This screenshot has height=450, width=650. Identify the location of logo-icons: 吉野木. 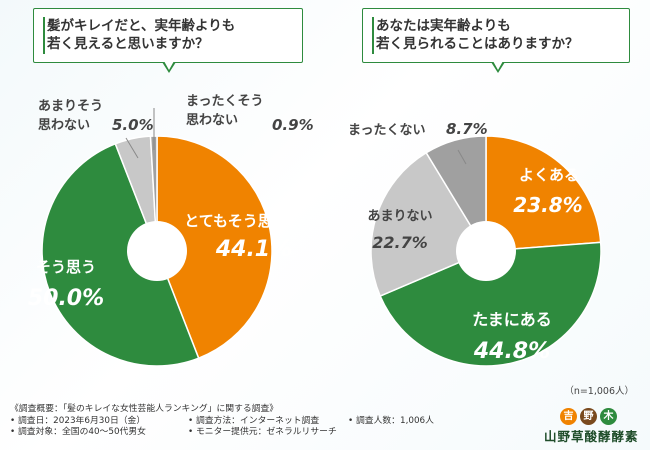
(590, 414).